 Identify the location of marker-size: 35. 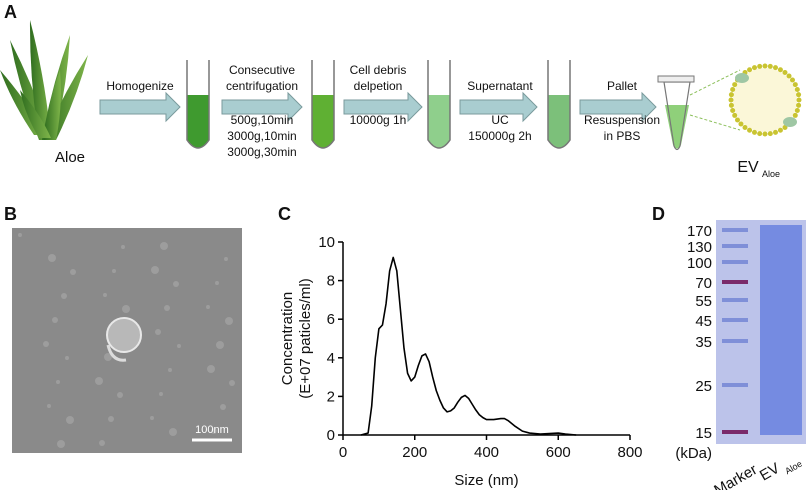
(703, 342).